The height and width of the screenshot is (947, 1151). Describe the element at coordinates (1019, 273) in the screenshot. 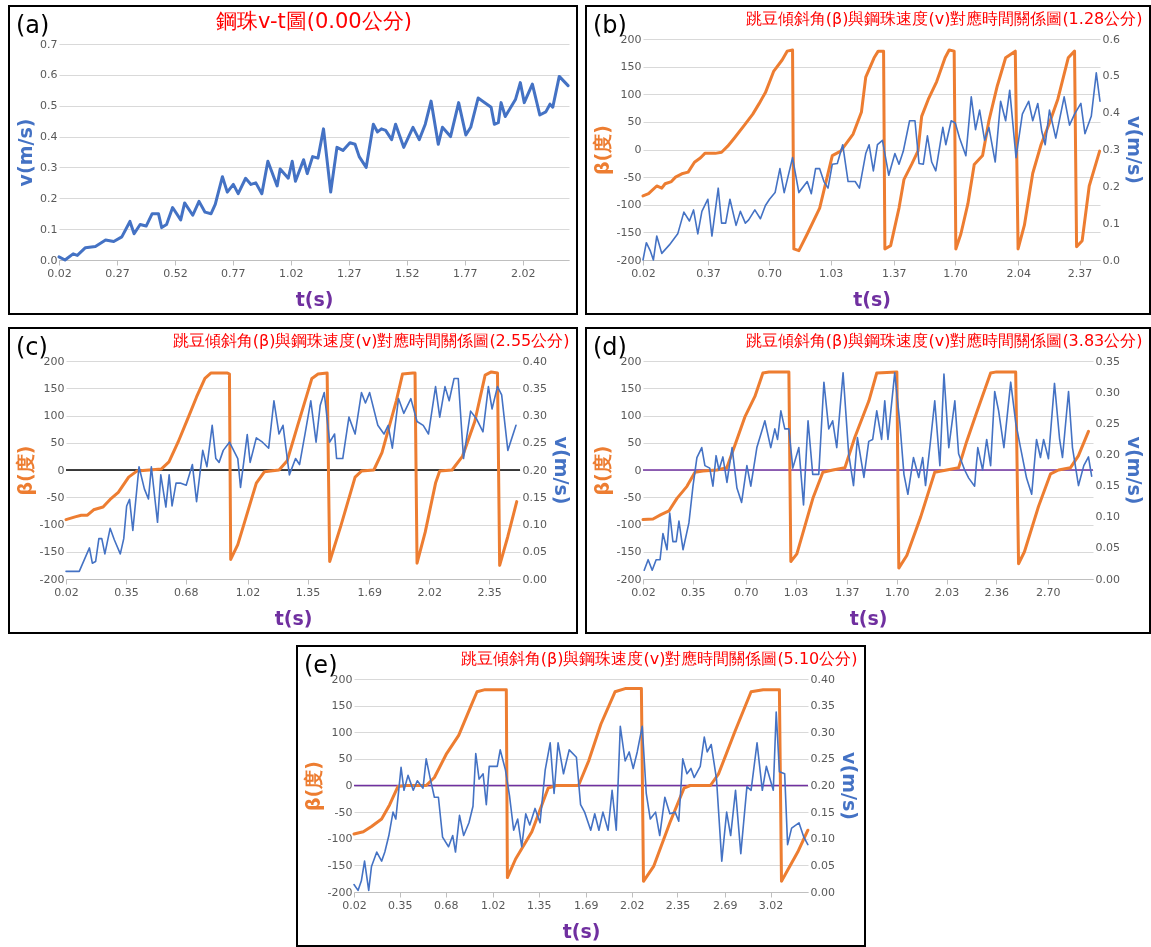

I see `x-tick-label: 2.04` at that location.